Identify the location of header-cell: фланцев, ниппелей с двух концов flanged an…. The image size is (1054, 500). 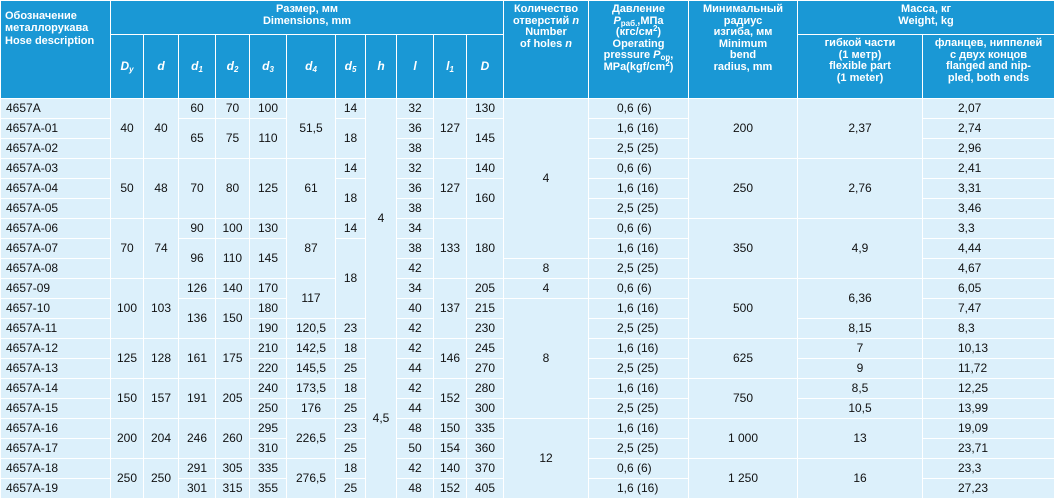
(987, 66).